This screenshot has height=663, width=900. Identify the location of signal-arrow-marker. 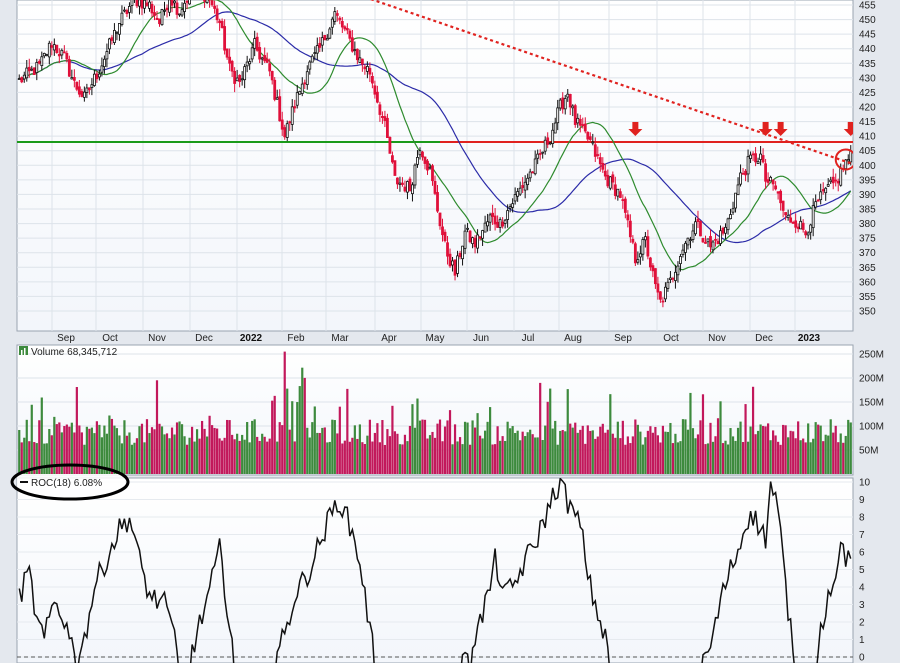
(635, 128).